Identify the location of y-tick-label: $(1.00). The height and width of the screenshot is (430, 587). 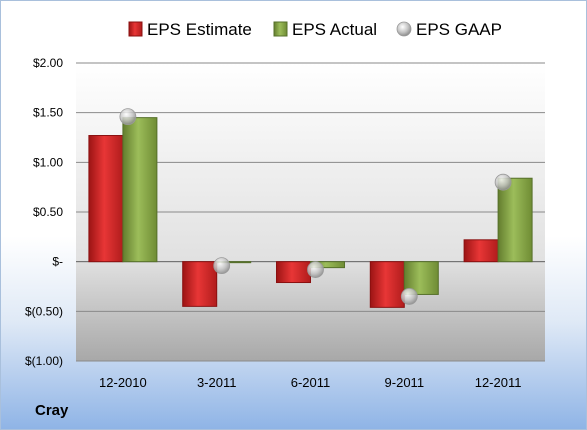
(44, 361).